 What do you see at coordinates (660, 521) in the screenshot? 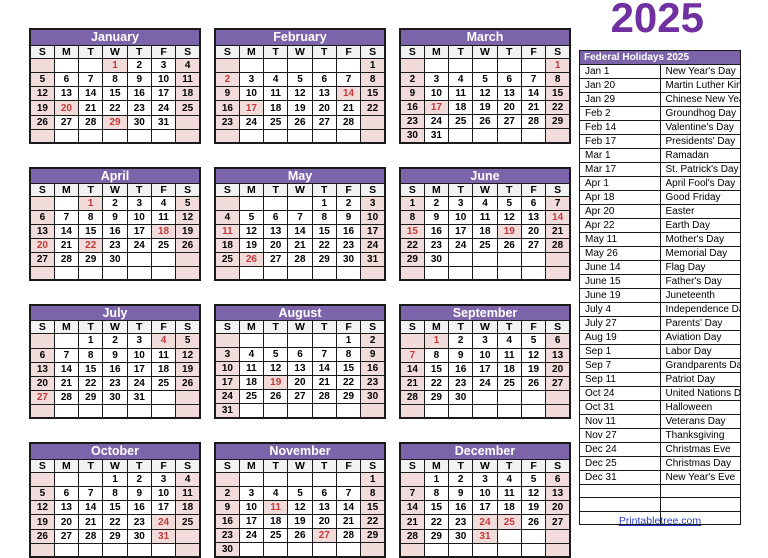
I see `printabletree-link: Printabletree.com` at bounding box center [660, 521].